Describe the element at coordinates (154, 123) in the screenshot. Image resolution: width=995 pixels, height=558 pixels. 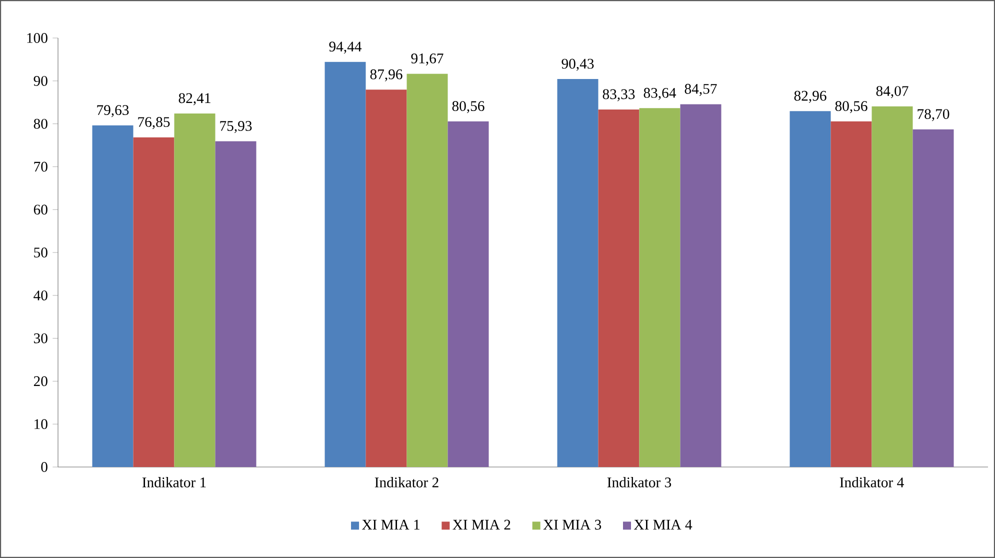
I see `data-label: 76,85` at that location.